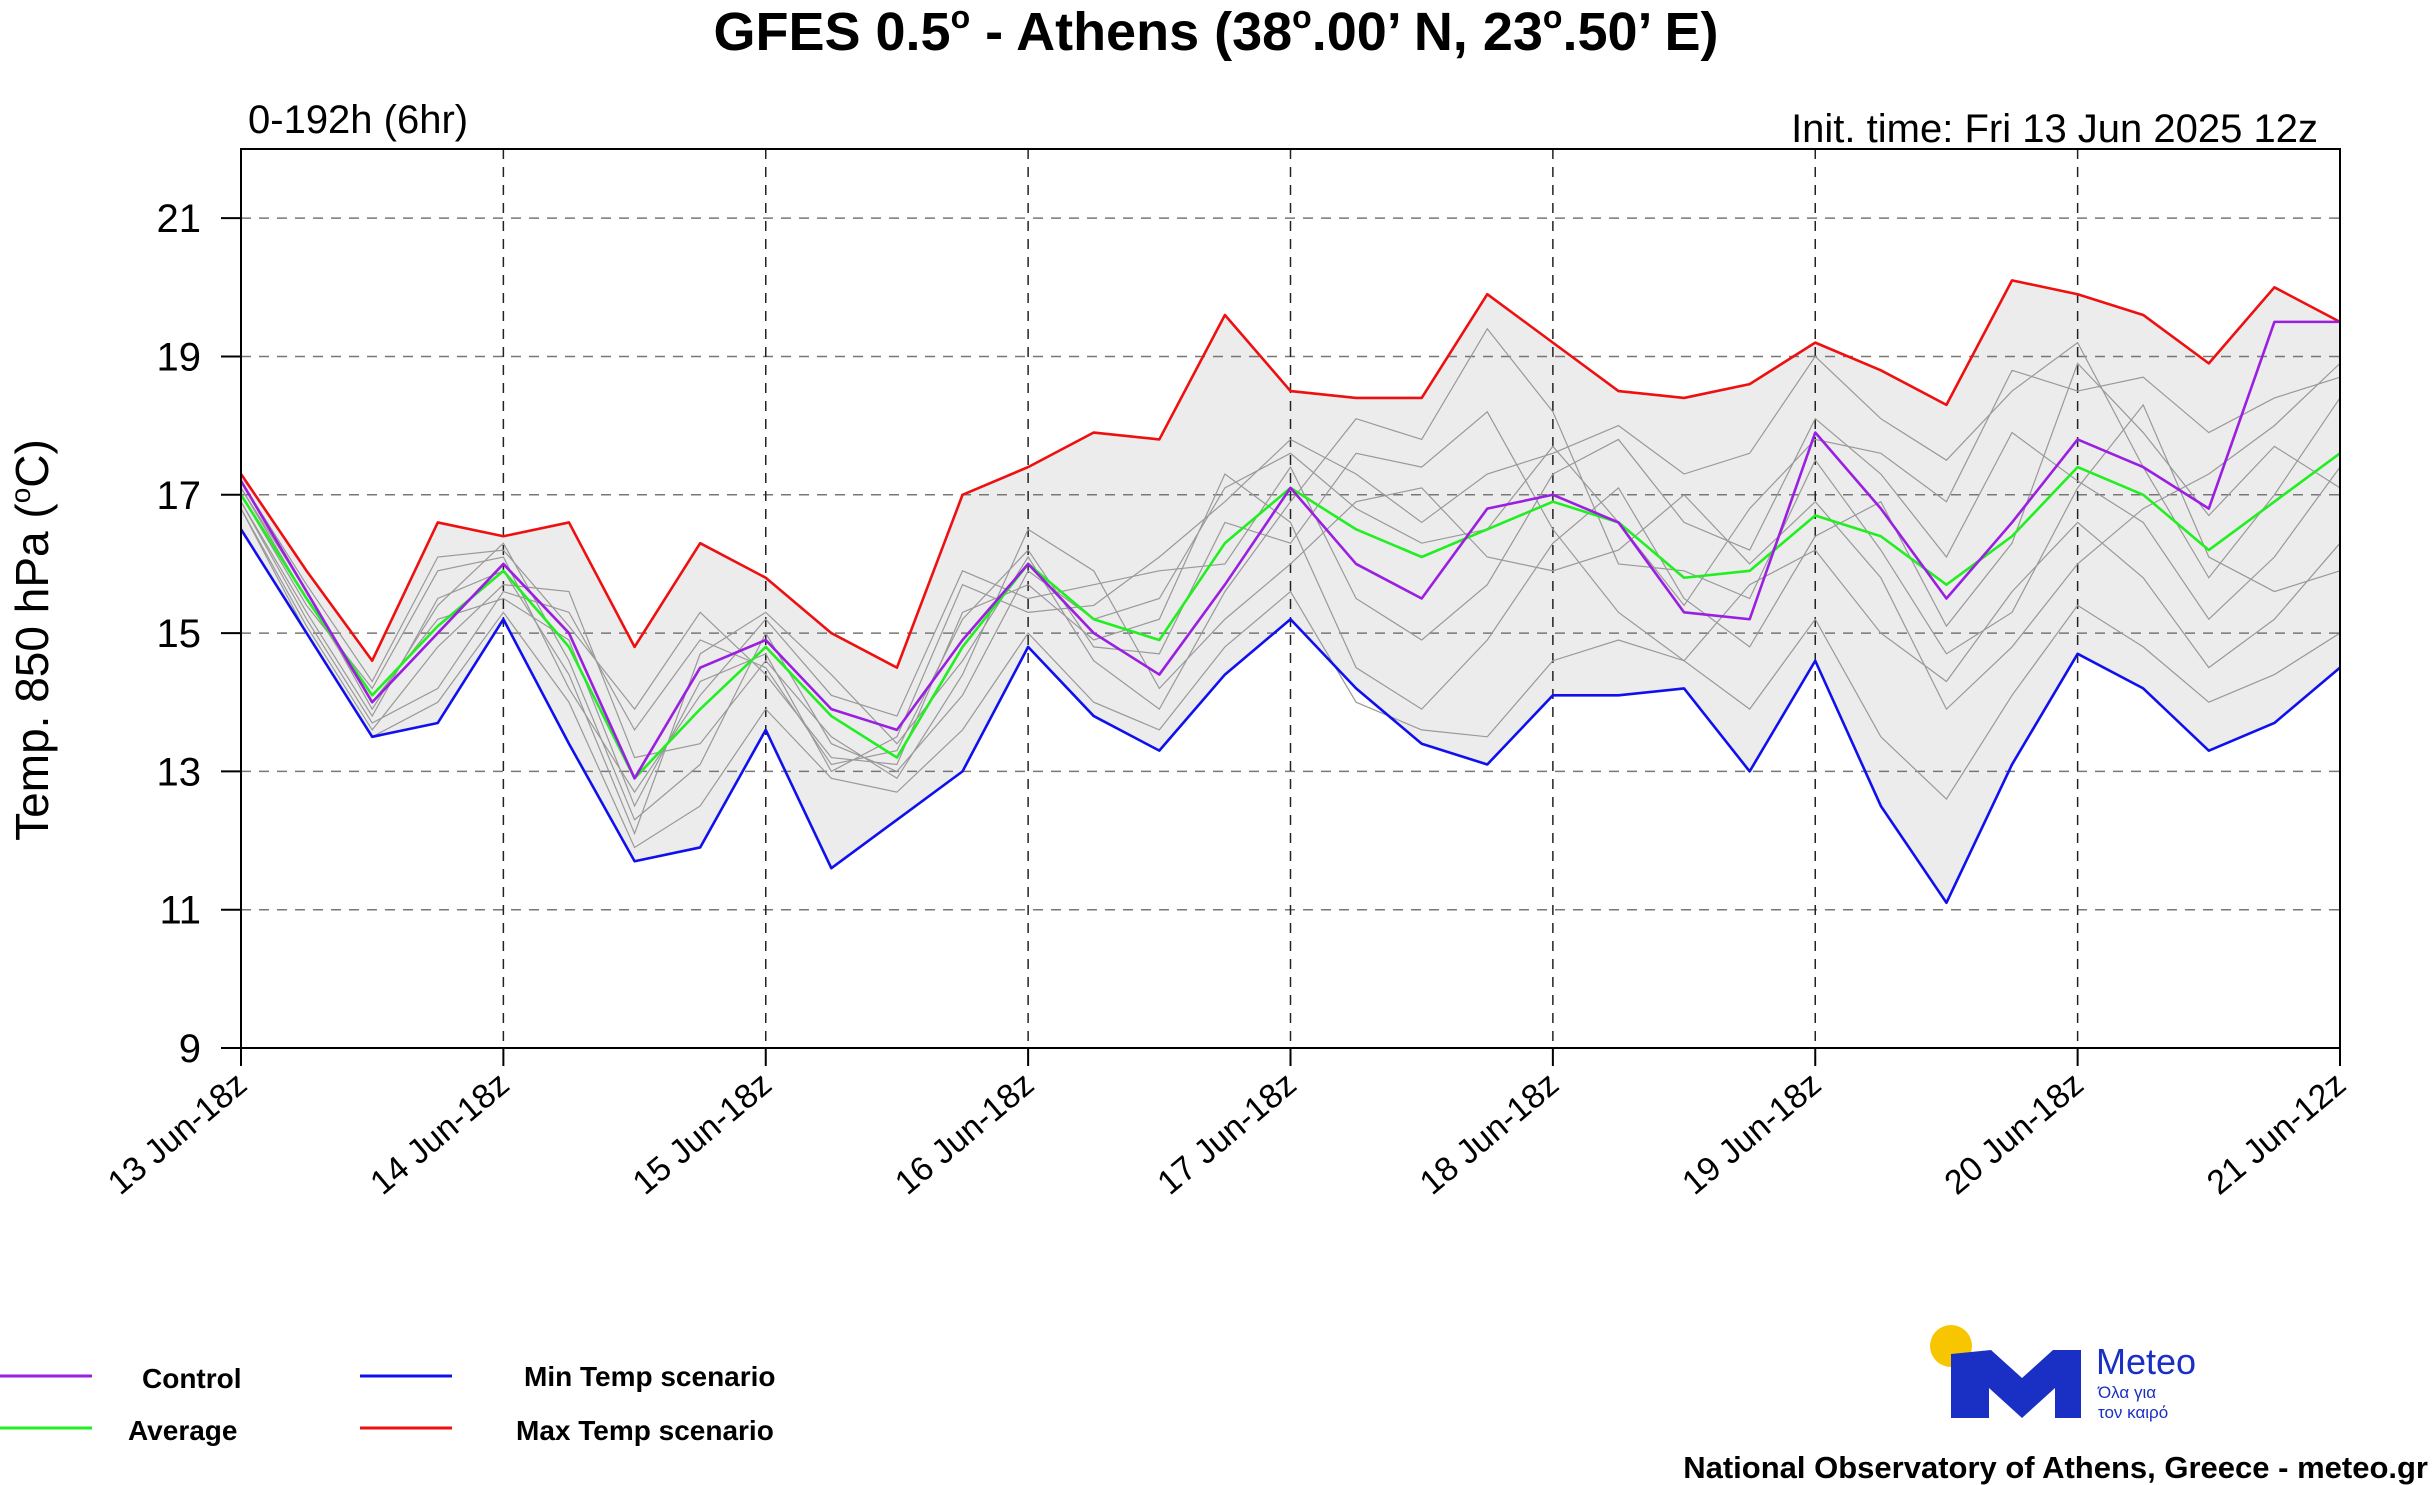  Describe the element at coordinates (2146, 1361) in the screenshot. I see `logo-name: Meteo` at that location.